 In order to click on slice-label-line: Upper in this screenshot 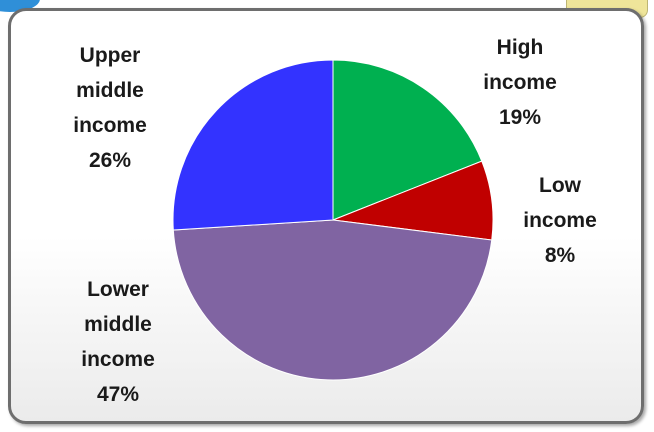, I will do `click(110, 55)`.